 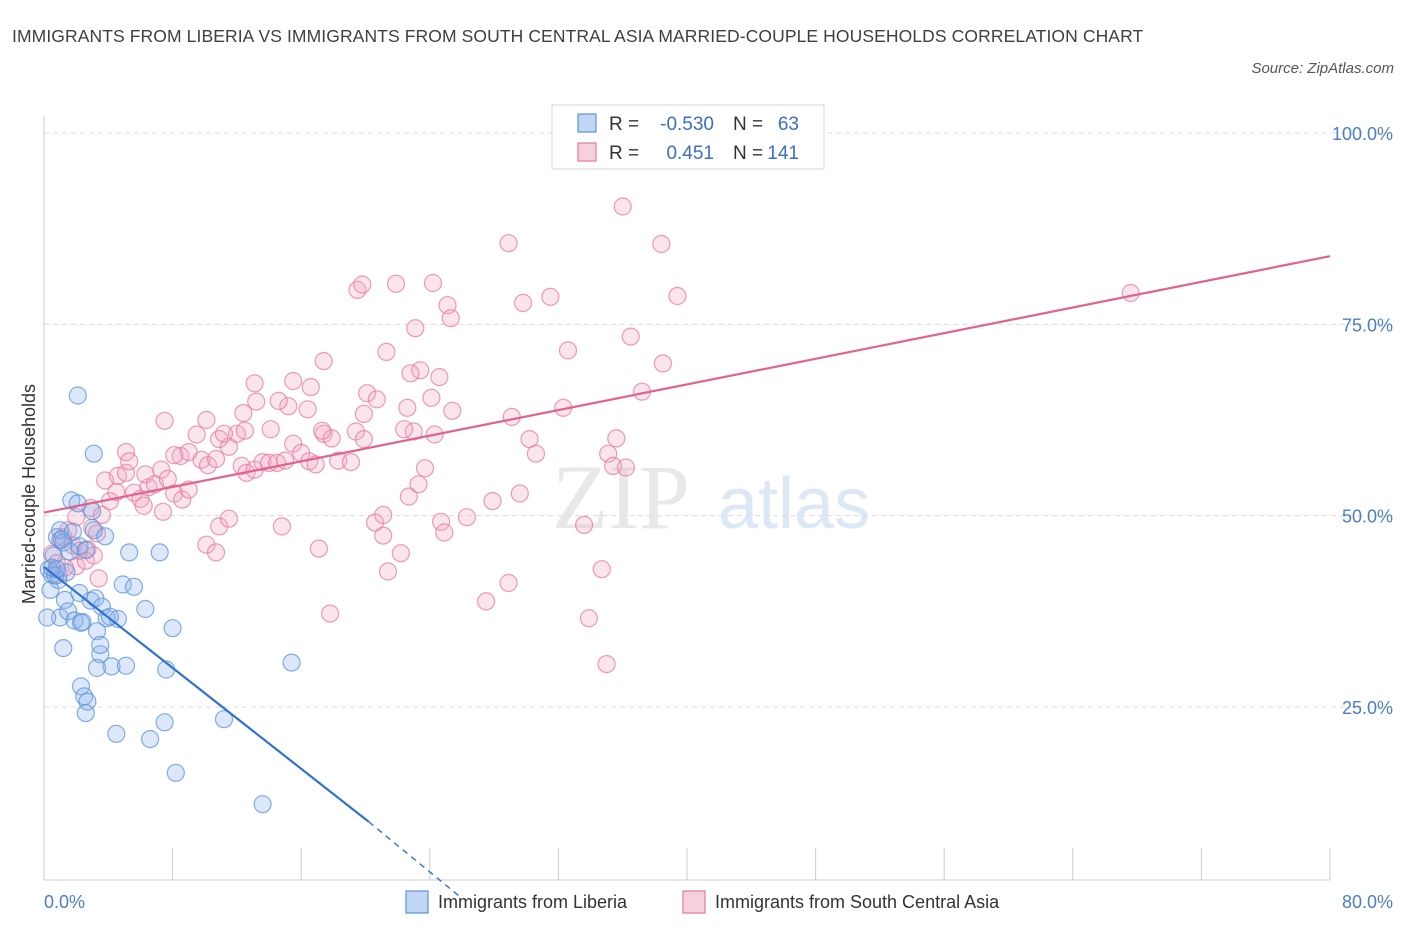 What do you see at coordinates (1367, 517) in the screenshot?
I see `y-tick-label-50: 50.0%` at bounding box center [1367, 517].